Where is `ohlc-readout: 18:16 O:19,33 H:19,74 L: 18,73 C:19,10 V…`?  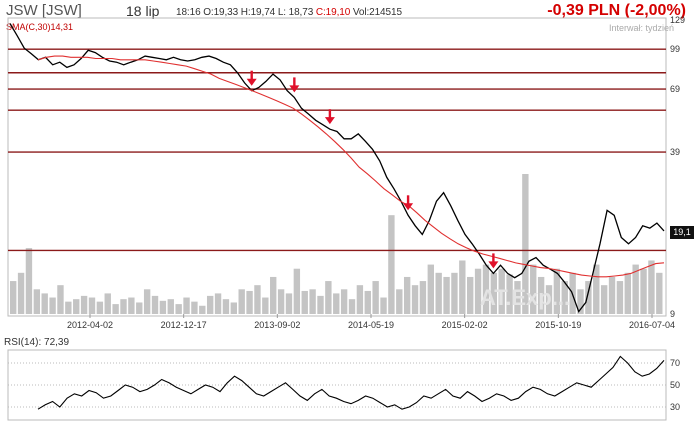
ohlc-readout: 18:16 O:19,33 H:19,74 L: 18,73 C:19,10 V… is located at coordinates (289, 12).